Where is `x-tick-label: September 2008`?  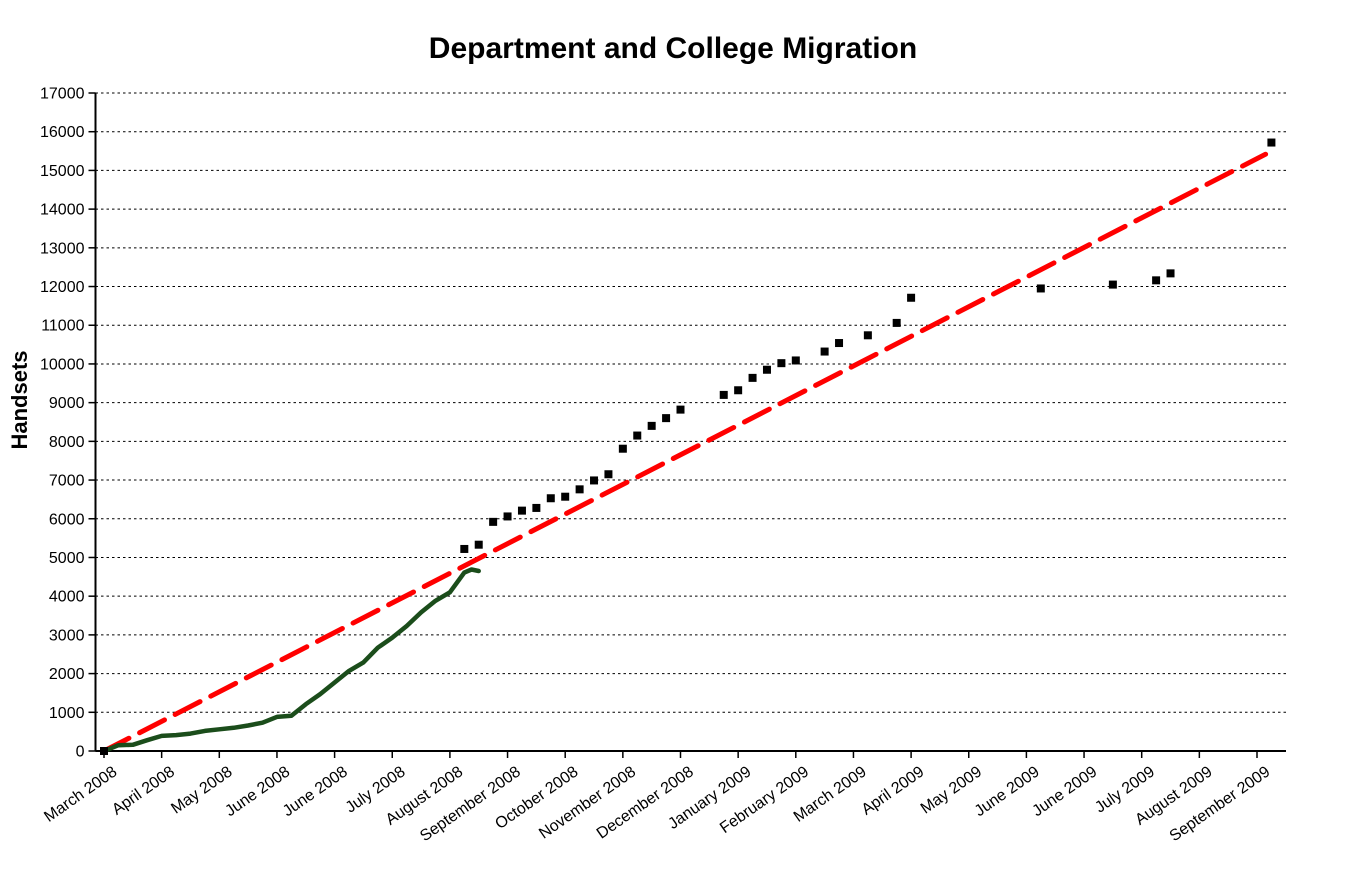 x-tick-label: September 2008 is located at coordinates (470, 804).